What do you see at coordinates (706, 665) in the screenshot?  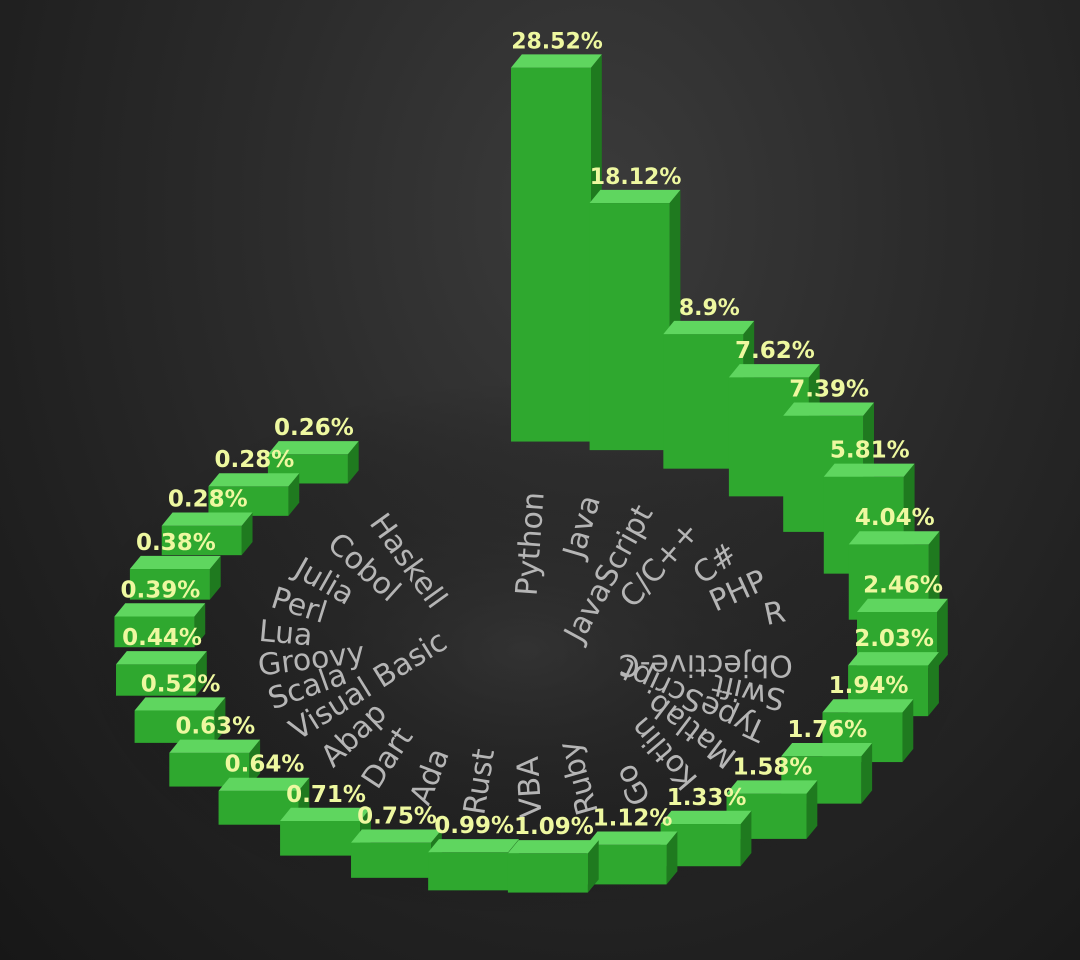 I see `category-label: Objective-C` at bounding box center [706, 665].